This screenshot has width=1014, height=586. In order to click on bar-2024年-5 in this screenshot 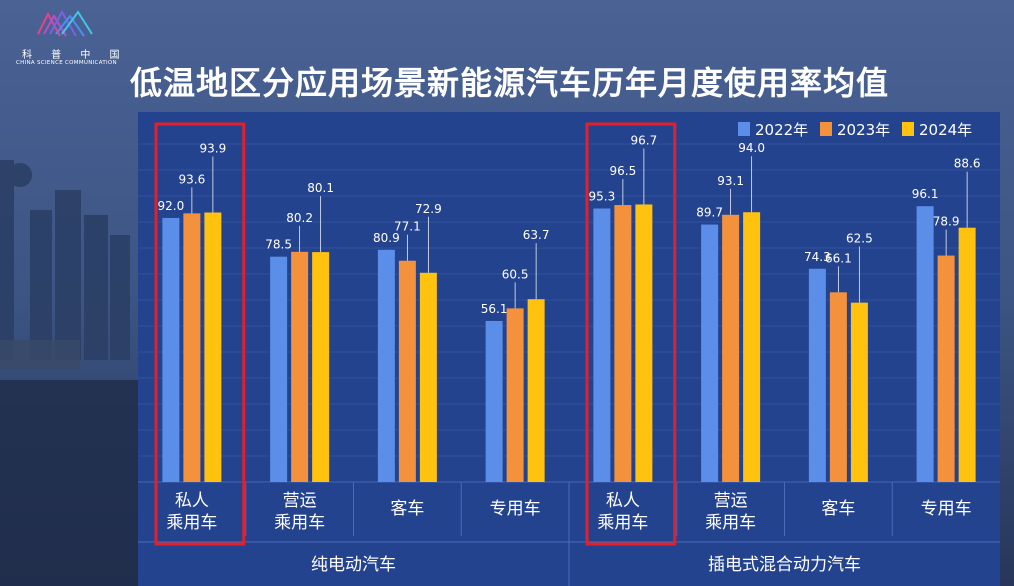, I will do `click(644, 343)`.